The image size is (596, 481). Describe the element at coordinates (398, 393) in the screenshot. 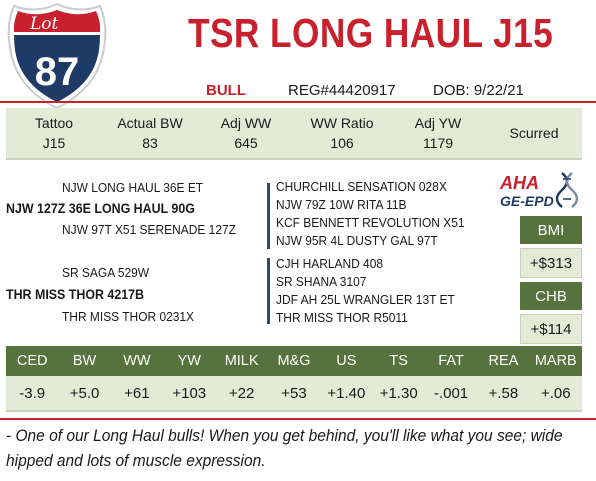

I see `epd-value-ts: +1.30` at that location.